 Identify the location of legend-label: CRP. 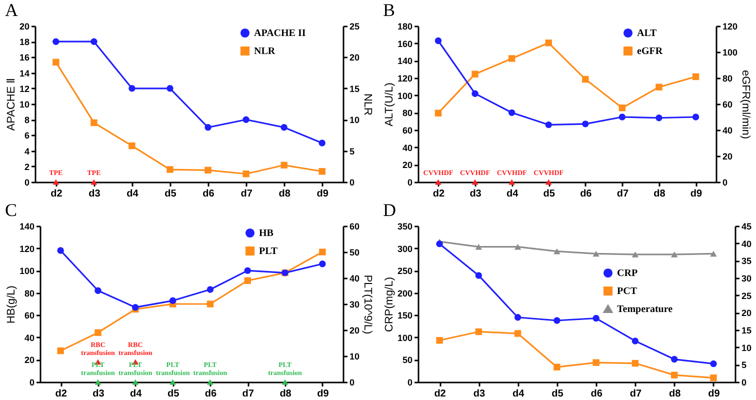
(627, 273).